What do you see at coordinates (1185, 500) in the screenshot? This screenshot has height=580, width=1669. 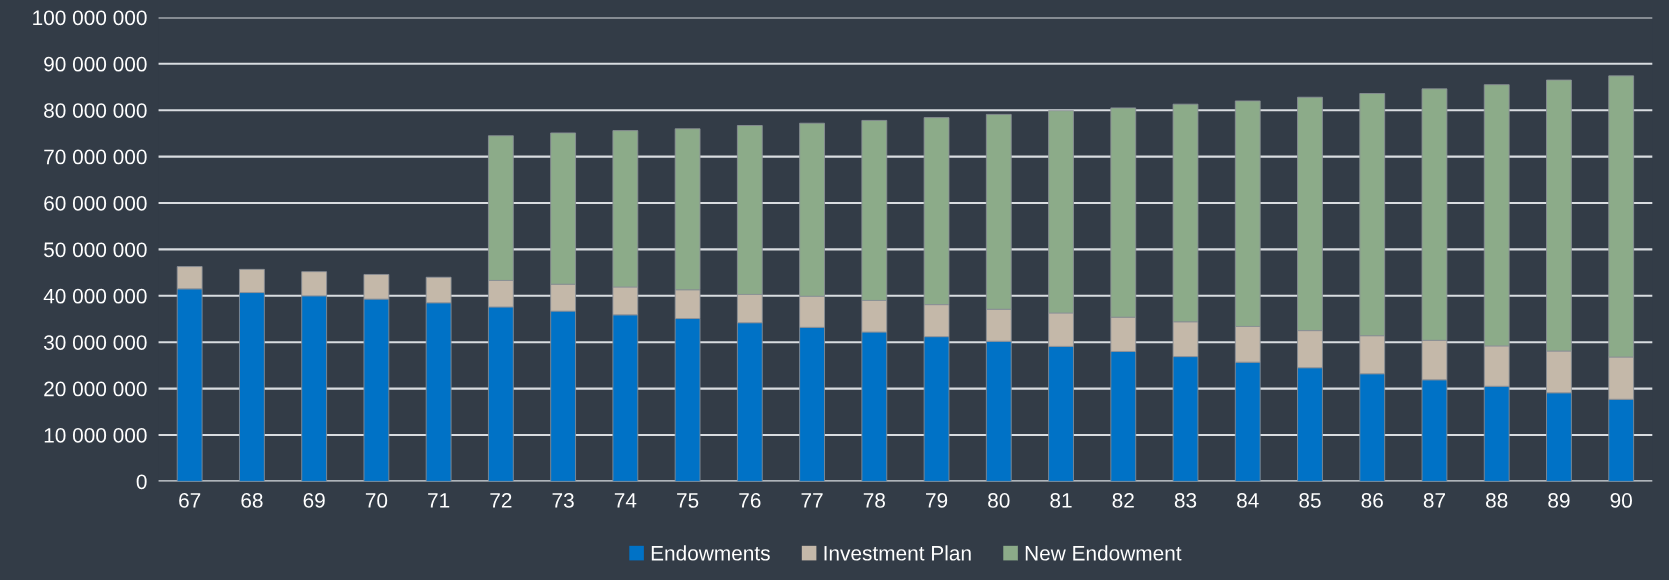 I see `x-tick-label: 83` at bounding box center [1185, 500].